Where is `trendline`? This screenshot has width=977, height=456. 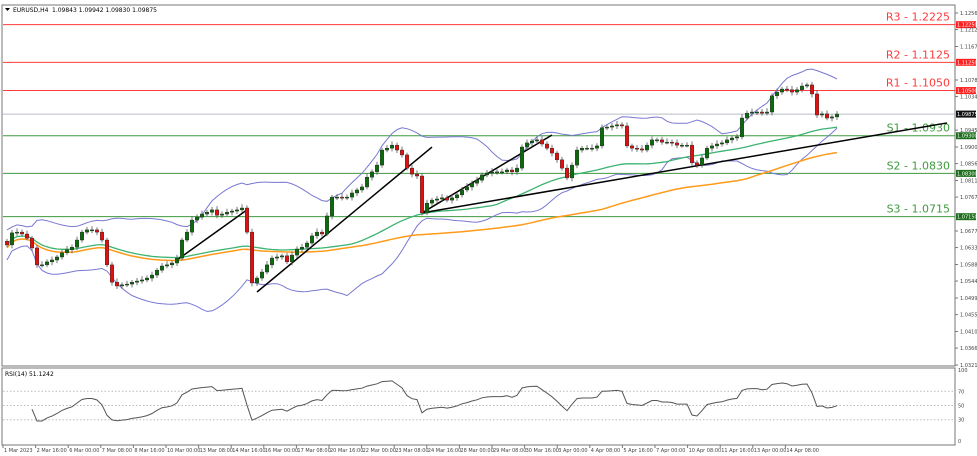 trendline is located at coordinates (212, 235).